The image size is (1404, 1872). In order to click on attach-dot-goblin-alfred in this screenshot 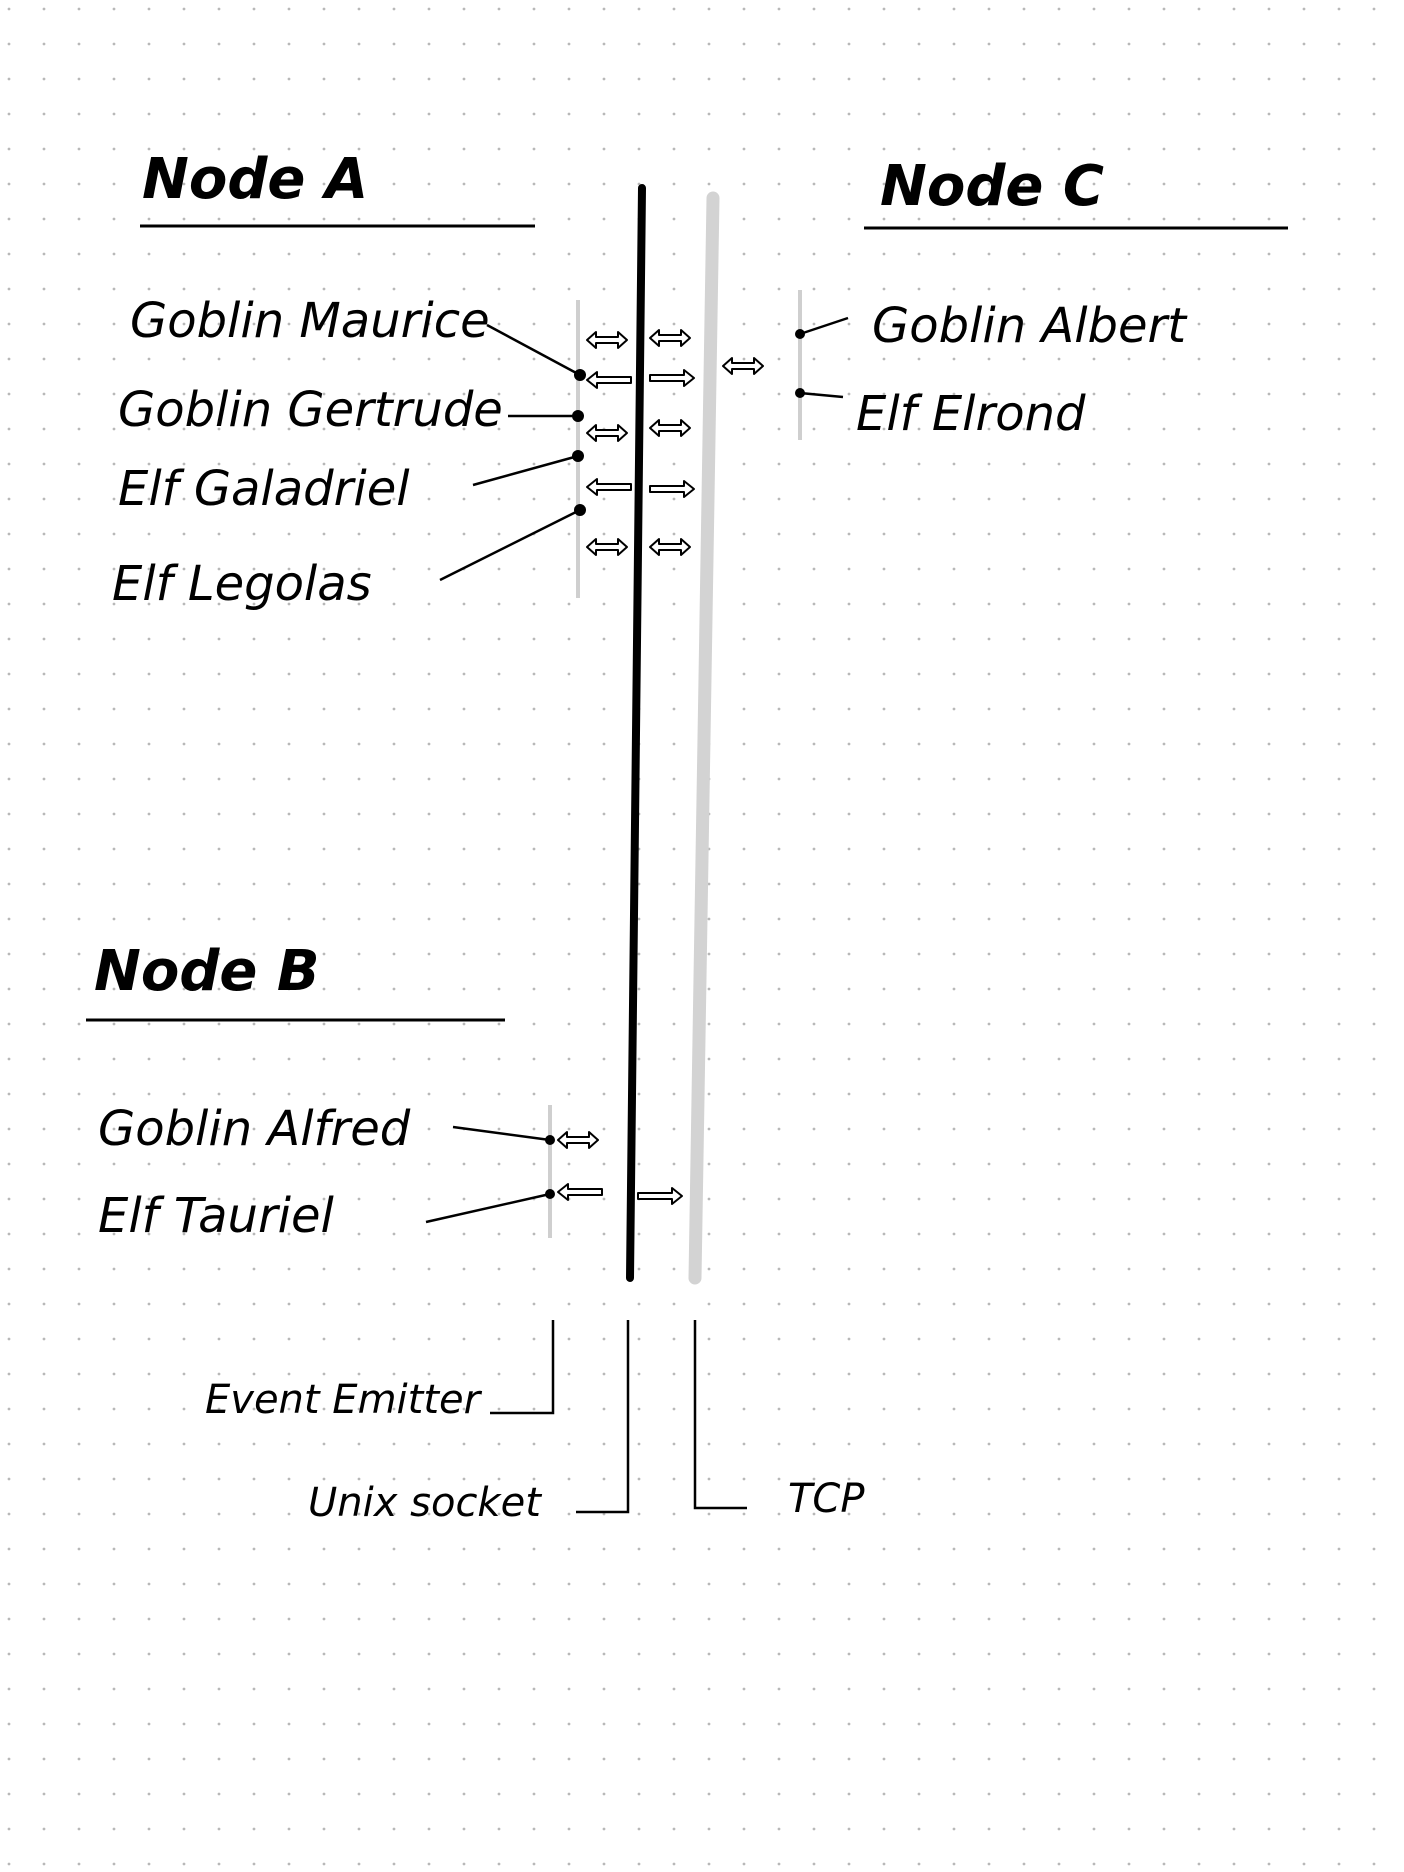, I will do `click(550, 1140)`.